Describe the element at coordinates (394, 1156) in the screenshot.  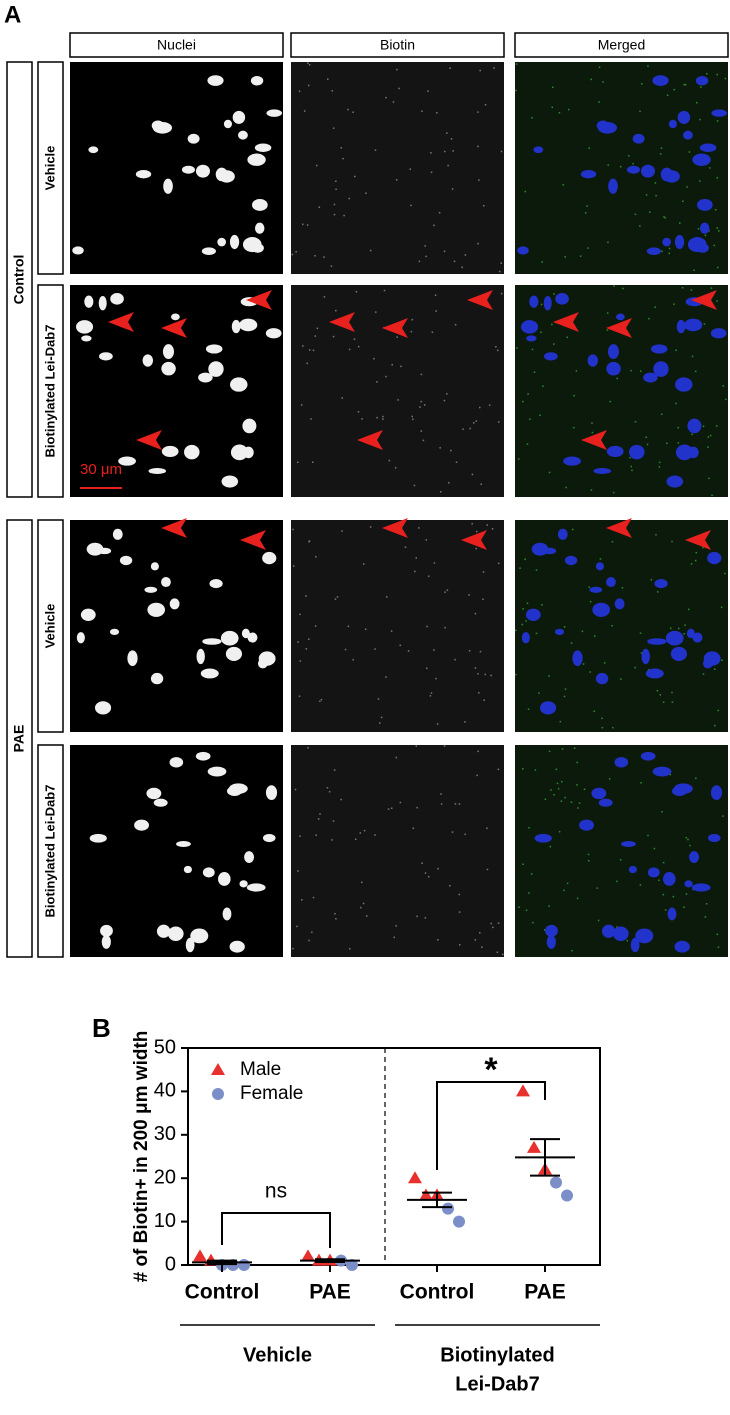
I see `plot-frame` at that location.